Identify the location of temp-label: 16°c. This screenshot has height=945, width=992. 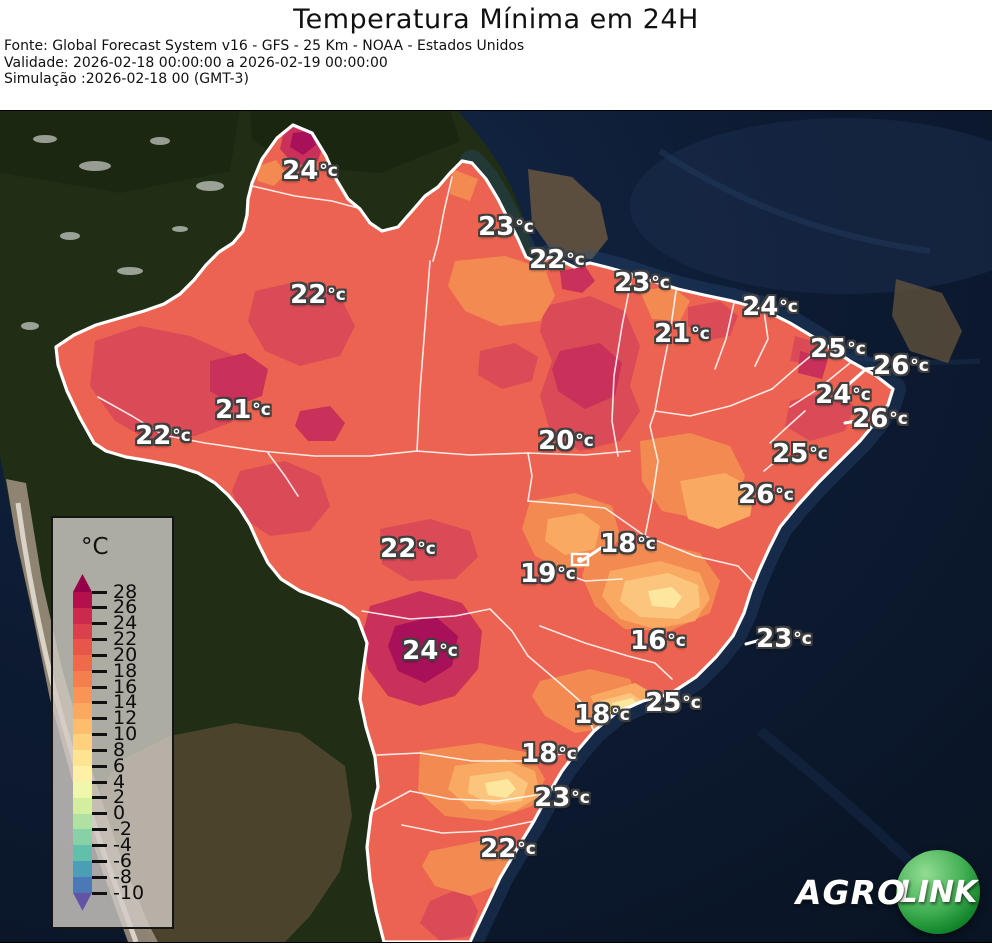
(658, 641).